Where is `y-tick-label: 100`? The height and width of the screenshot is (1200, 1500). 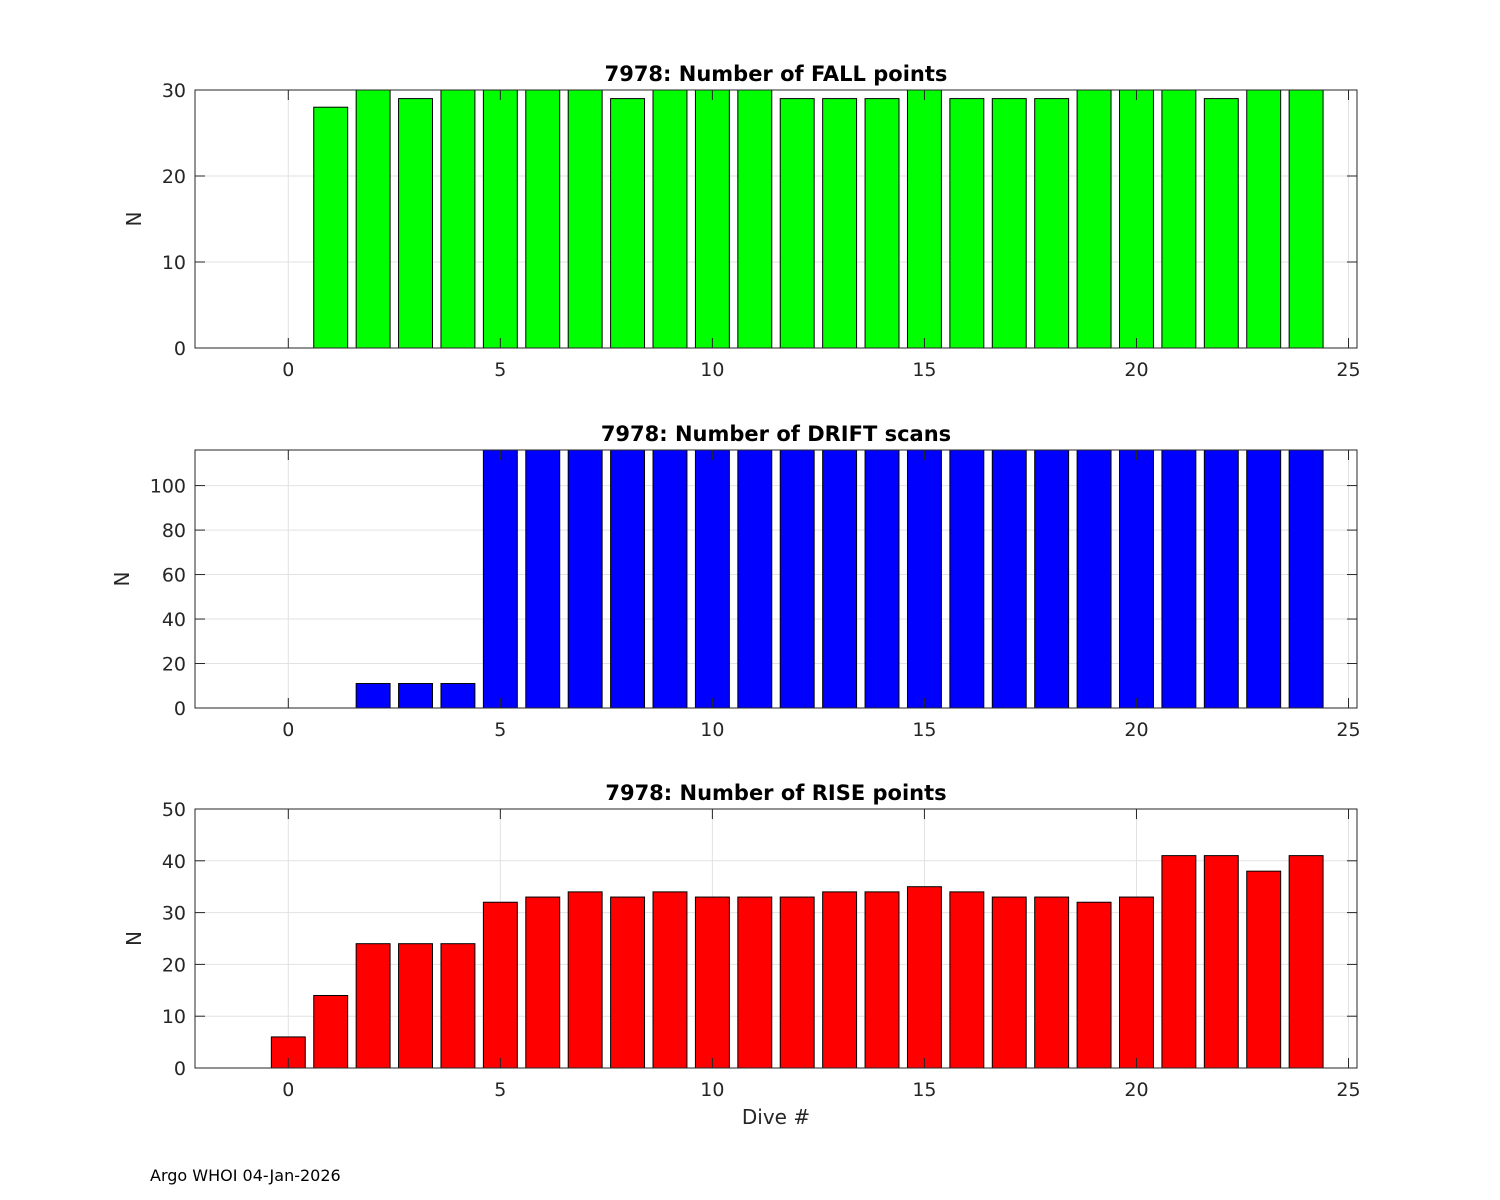 y-tick-label: 100 is located at coordinates (168, 487).